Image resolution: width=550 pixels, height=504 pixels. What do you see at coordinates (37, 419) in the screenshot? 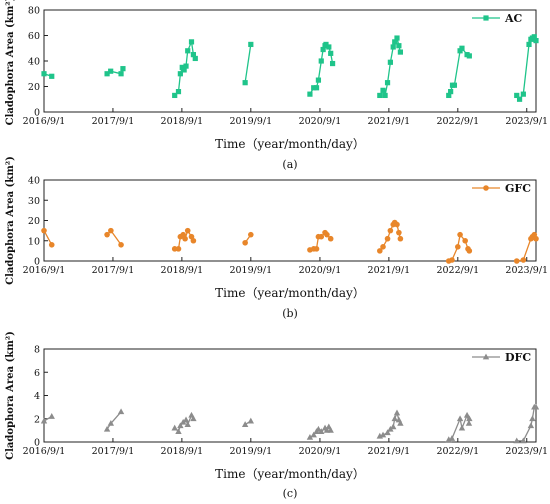
I see `y-tick-label: 2` at bounding box center [37, 419].